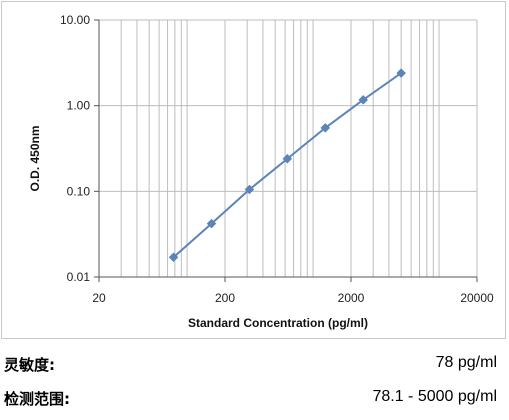 The image size is (509, 420). What do you see at coordinates (278, 323) in the screenshot?
I see `x-axis-title: Standard Concentration (pg/ml)` at bounding box center [278, 323].